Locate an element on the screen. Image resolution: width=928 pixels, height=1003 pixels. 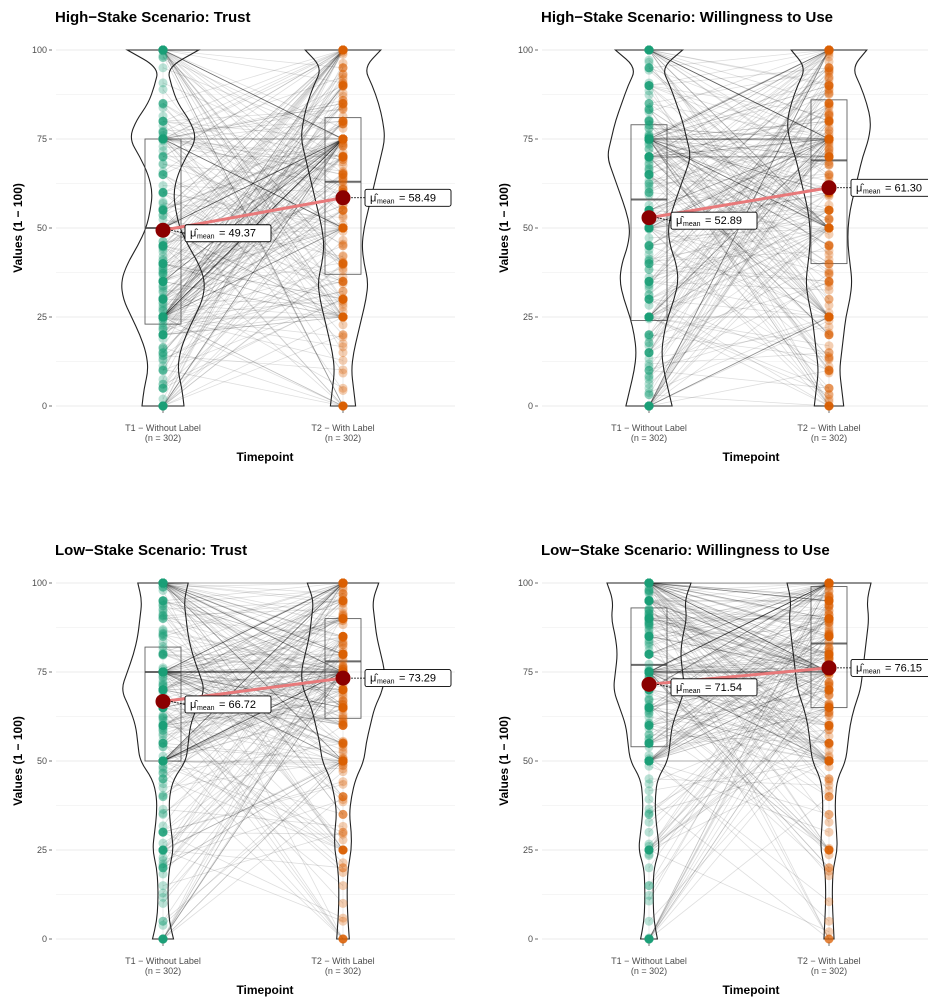
x-tick-label: T2 − With Label is located at coordinates (828, 428).